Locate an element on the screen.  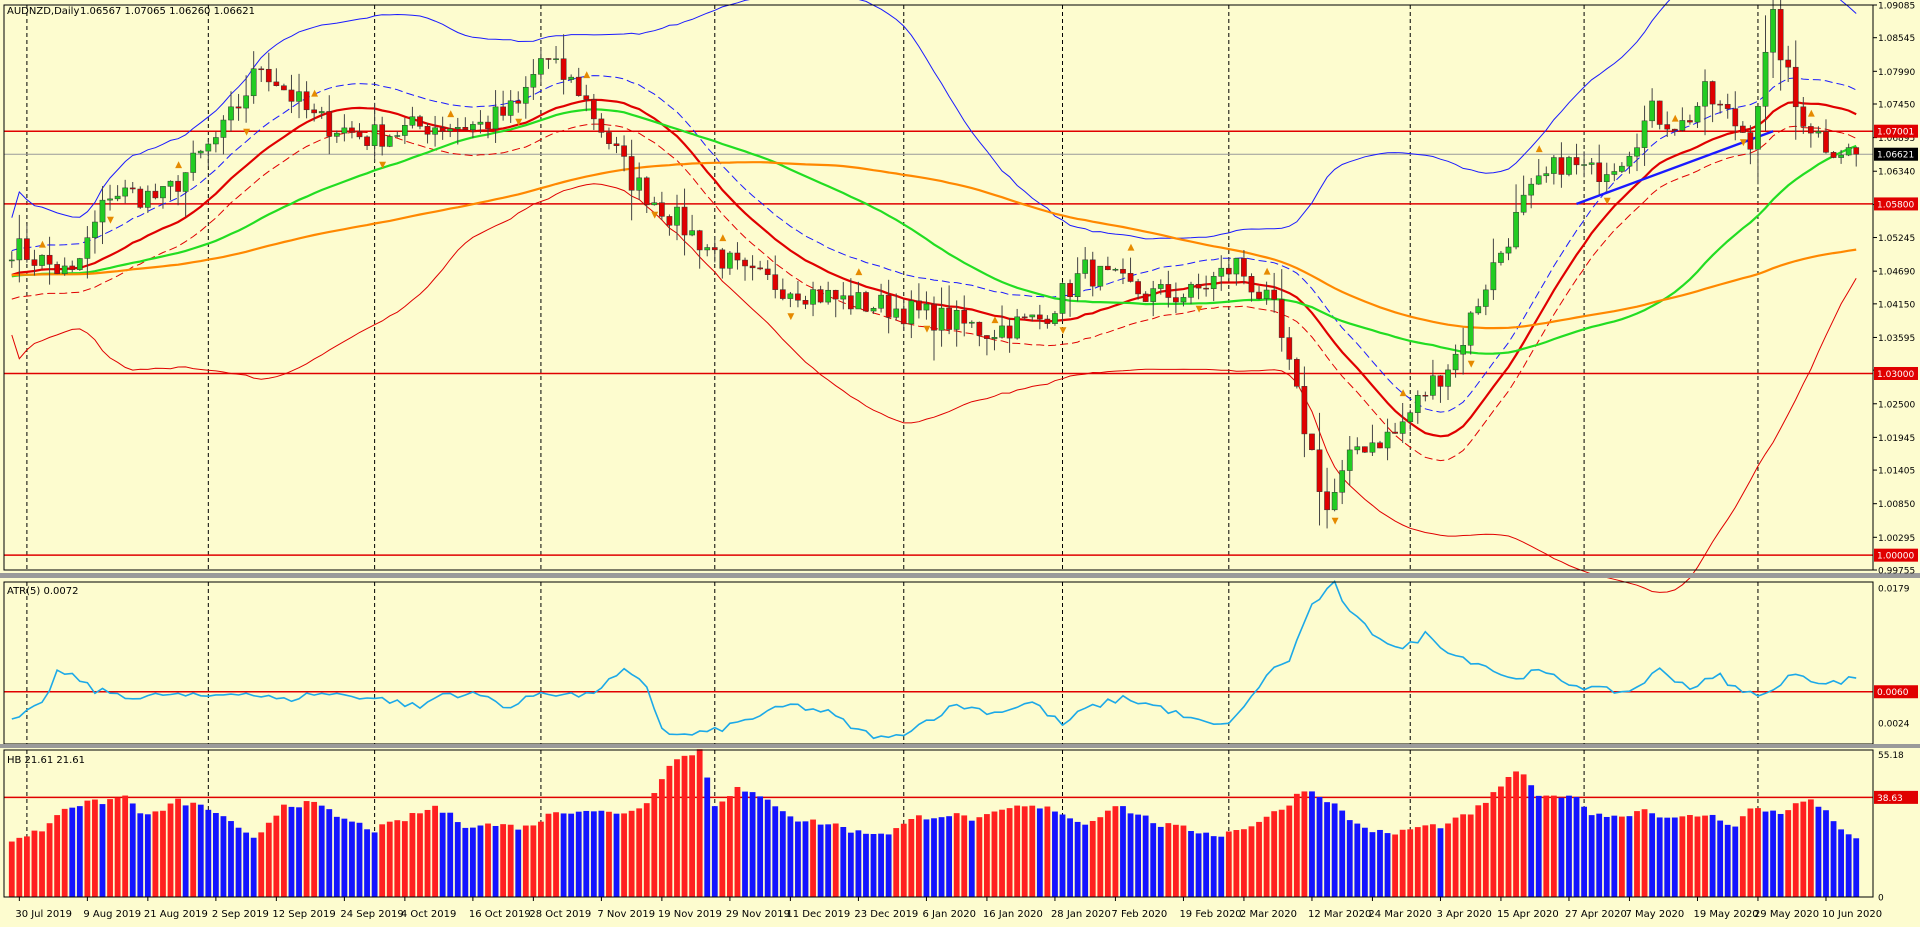
x-tick-label: 21 Aug 2019 is located at coordinates (176, 914).